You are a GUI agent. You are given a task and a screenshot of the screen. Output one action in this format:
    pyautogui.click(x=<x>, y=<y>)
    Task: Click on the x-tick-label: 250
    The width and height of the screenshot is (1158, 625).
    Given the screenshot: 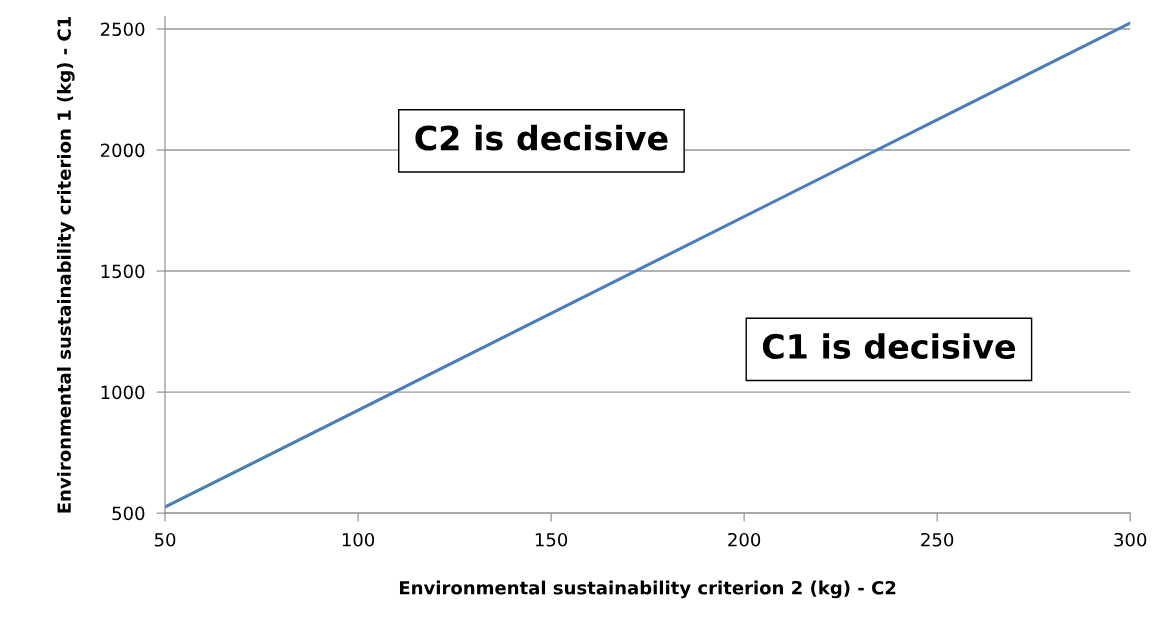 What is the action you would take?
    pyautogui.click(x=937, y=539)
    